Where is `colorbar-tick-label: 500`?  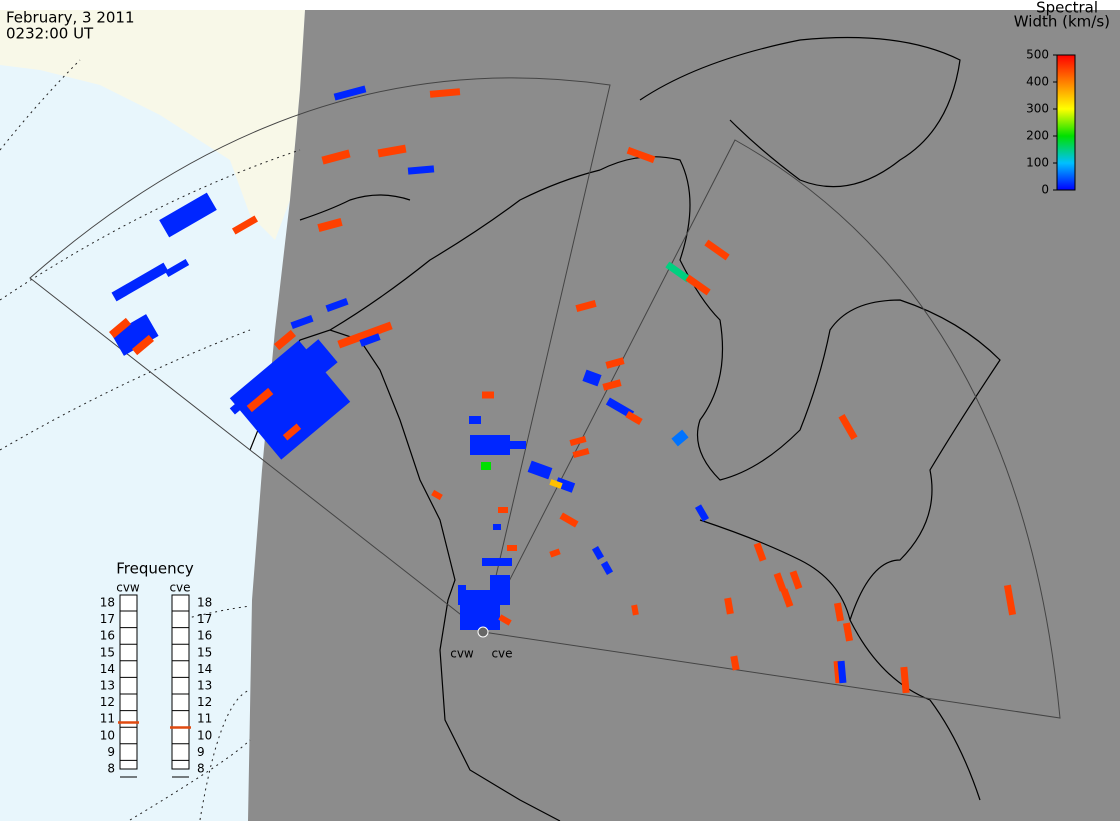 colorbar-tick-label: 500 is located at coordinates (1037, 55).